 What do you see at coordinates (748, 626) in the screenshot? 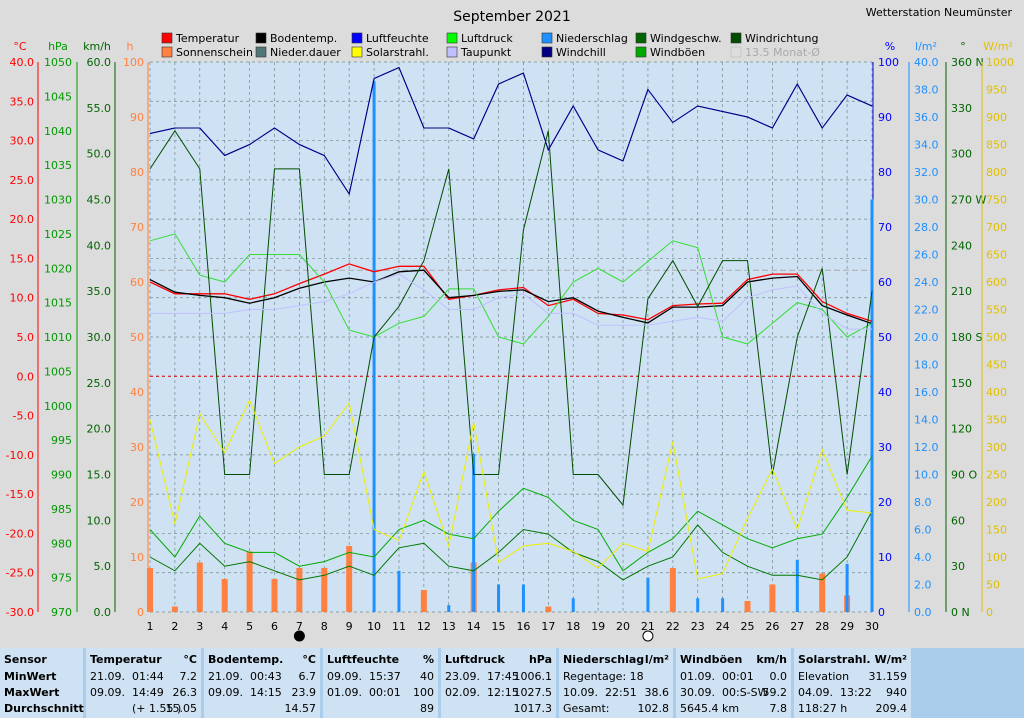
I see `x-axis-tick: 25` at bounding box center [748, 626].